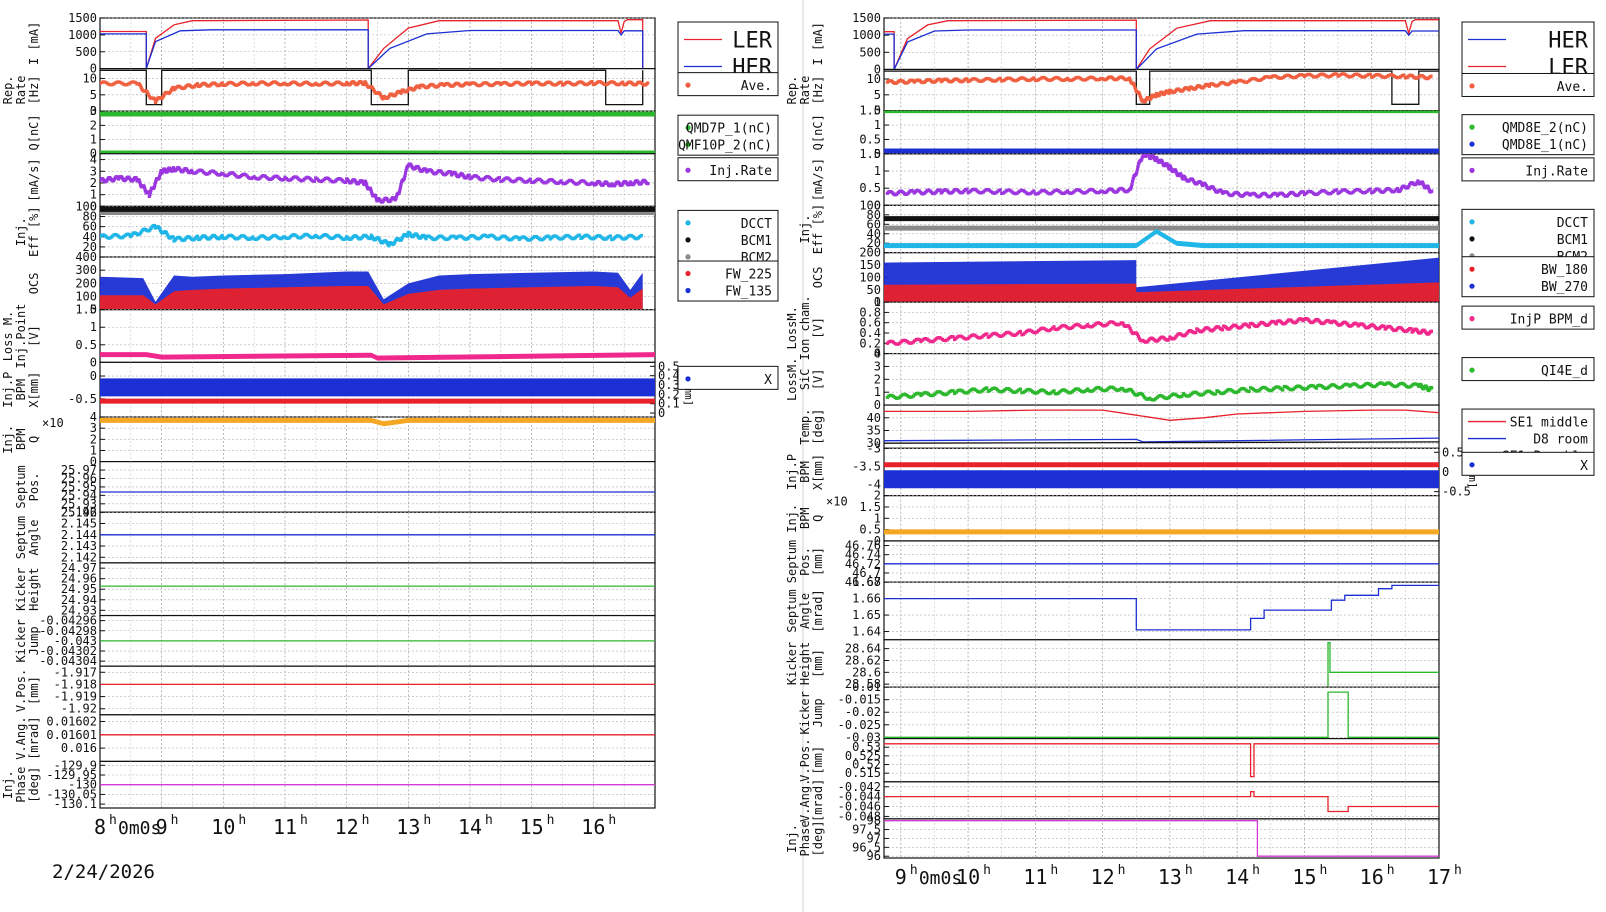 Image resolution: width=1606 pixels, height=912 pixels. What do you see at coordinates (877, 125) in the screenshot?
I see `y-tick-label: 1` at bounding box center [877, 125].